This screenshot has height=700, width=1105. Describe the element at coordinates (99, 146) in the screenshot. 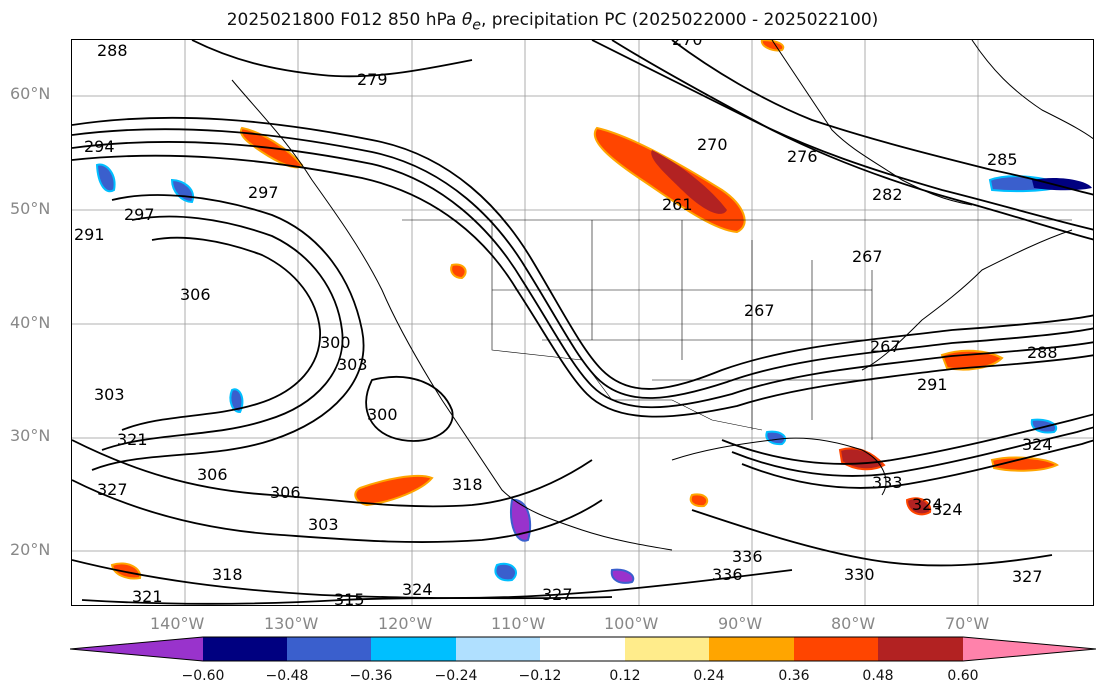

I see `contour-label: 294` at that location.